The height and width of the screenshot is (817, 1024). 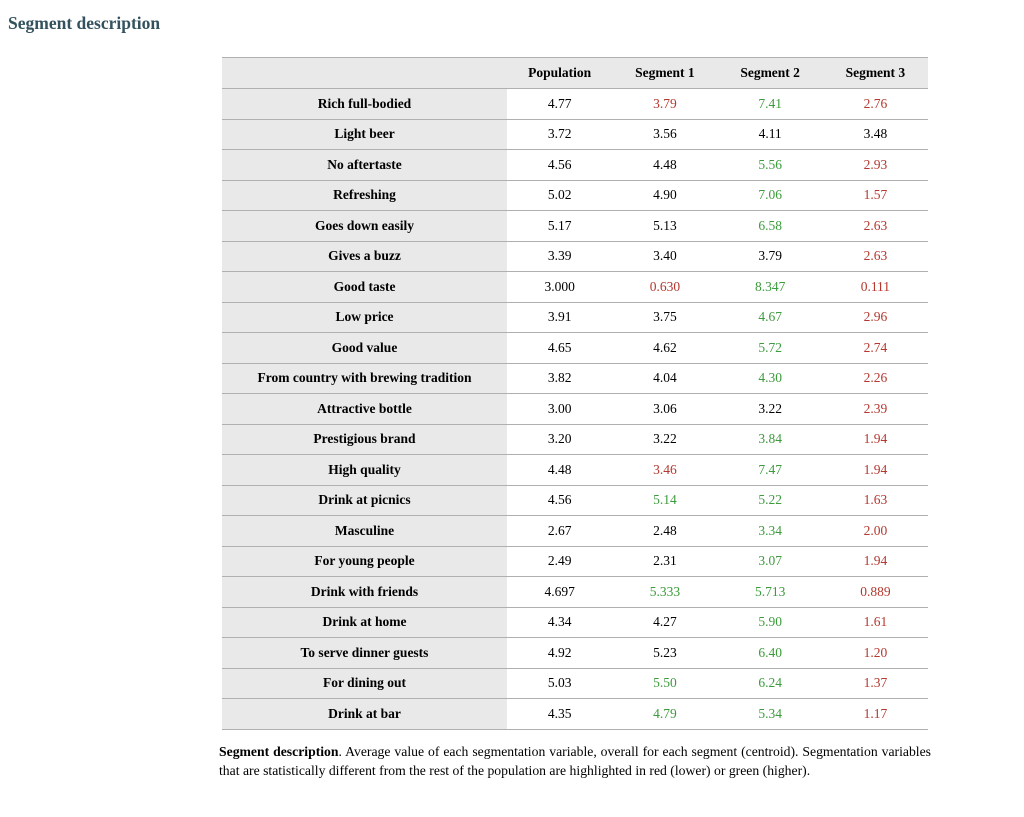 I want to click on cell-value: 1.37, so click(x=875, y=683).